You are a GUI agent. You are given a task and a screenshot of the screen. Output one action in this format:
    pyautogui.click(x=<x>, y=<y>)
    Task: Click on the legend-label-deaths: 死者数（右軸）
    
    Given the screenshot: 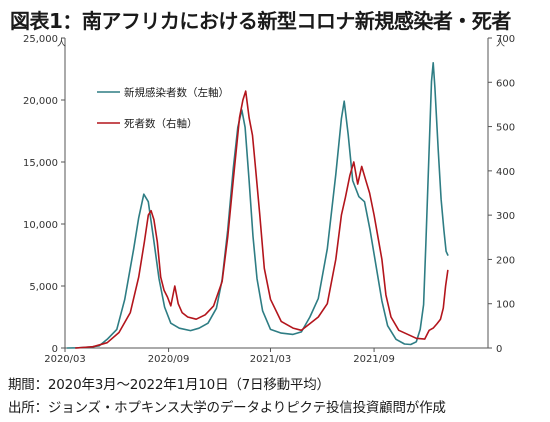 What is the action you would take?
    pyautogui.click(x=161, y=123)
    